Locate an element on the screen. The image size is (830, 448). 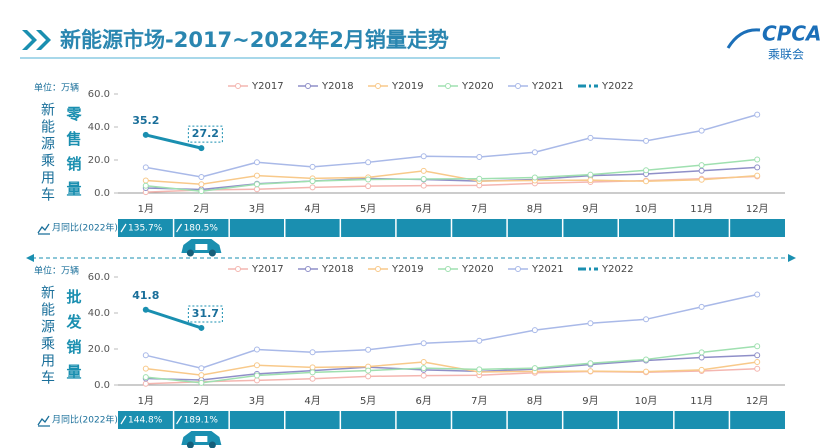
legend-marker is located at coordinates (308, 269).